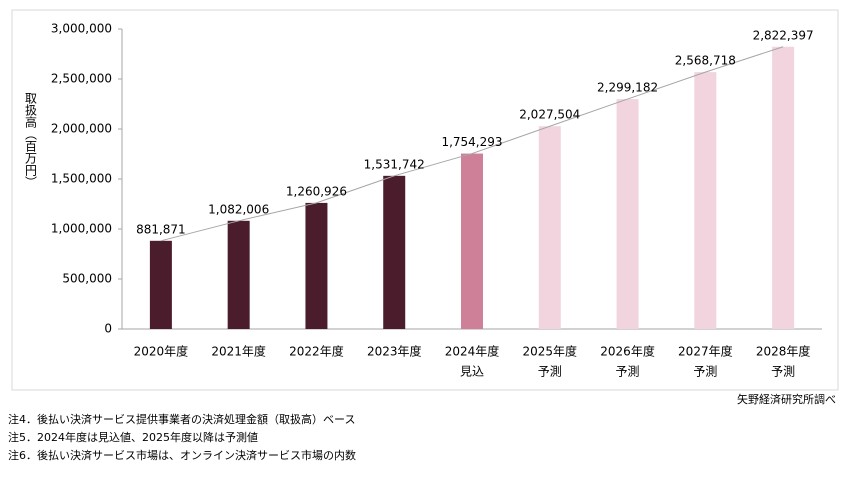 The image size is (849, 486). What do you see at coordinates (81, 129) in the screenshot?
I see `y-tick-label: 2,000,000` at bounding box center [81, 129].